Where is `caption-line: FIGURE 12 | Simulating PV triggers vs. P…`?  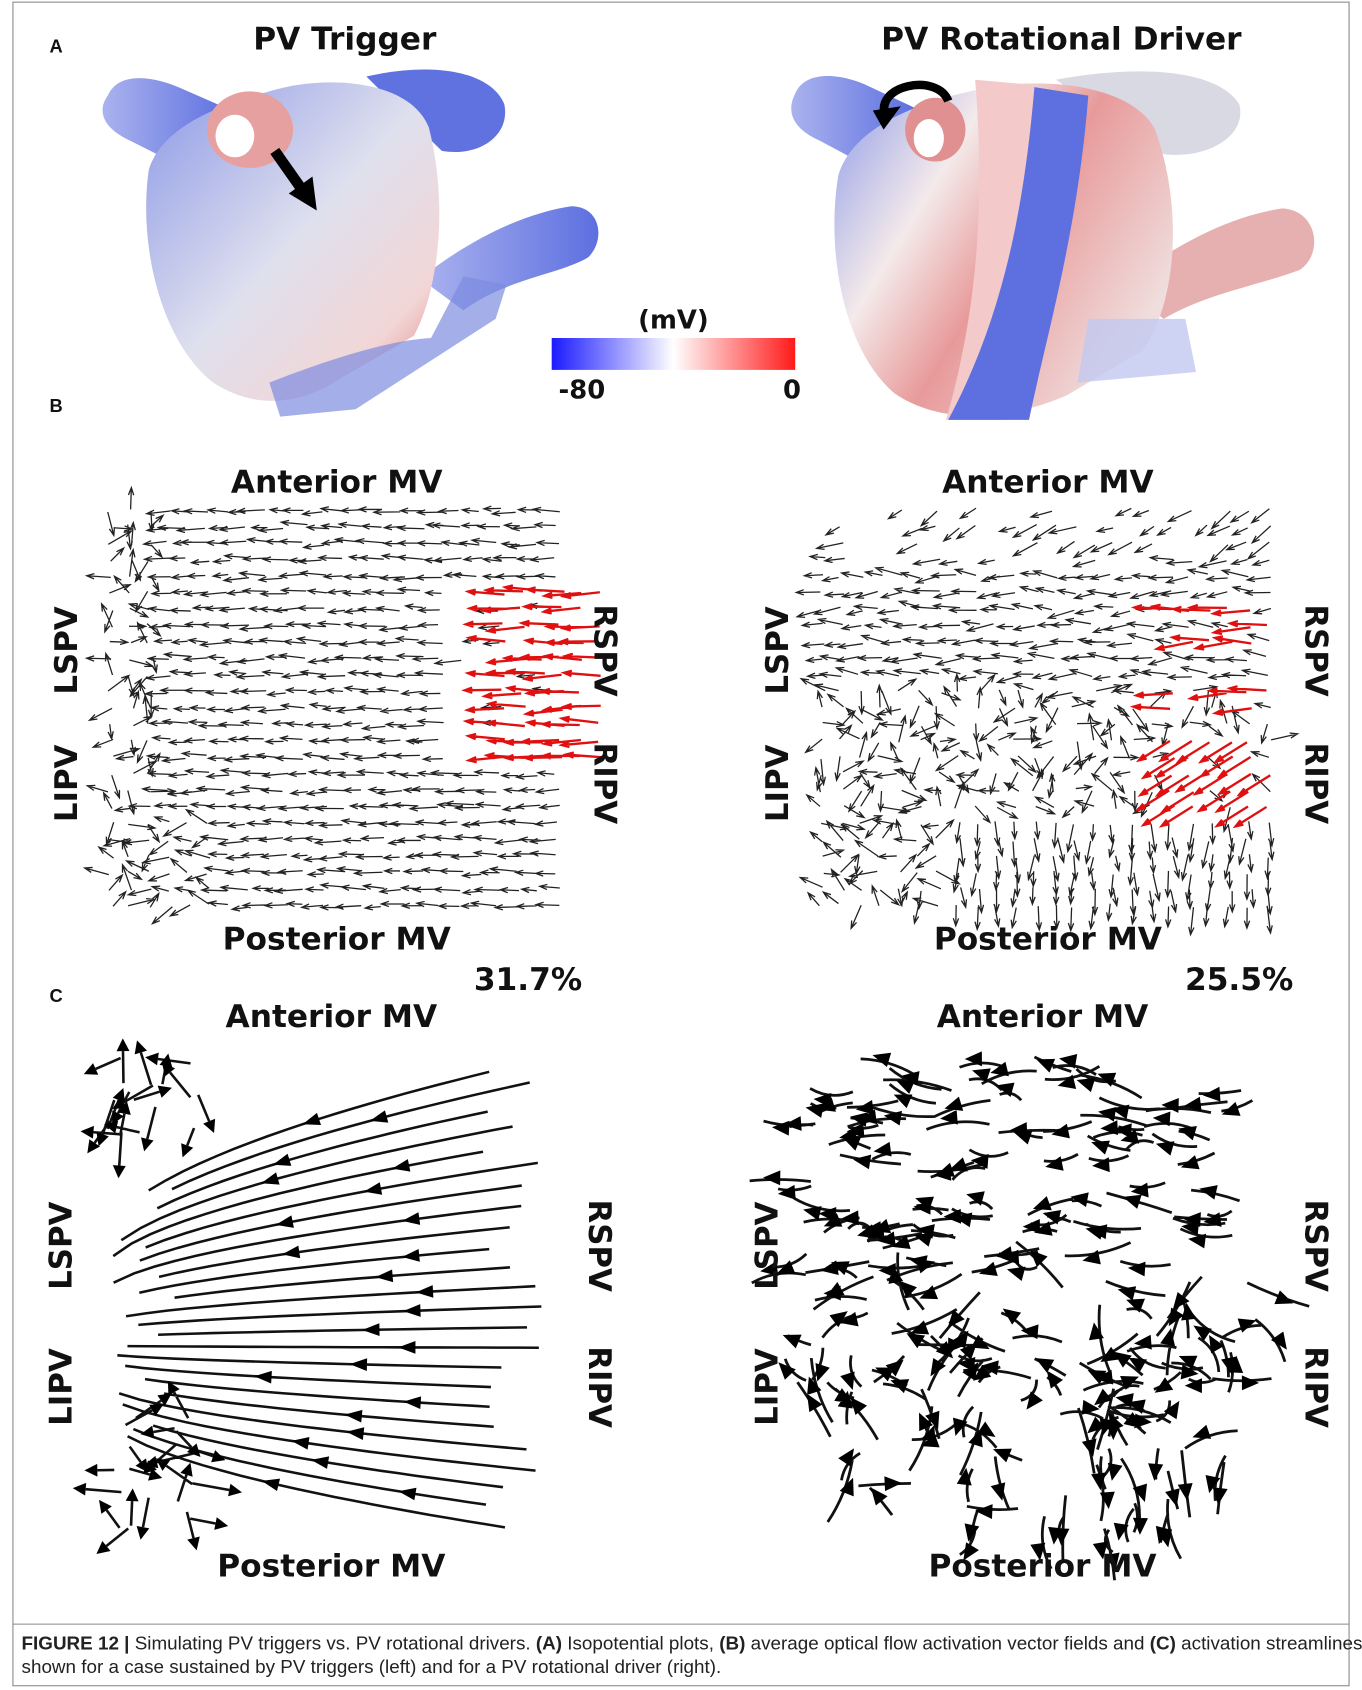
caption-line: FIGURE 12 | Simulating PV triggers vs. P… is located at coordinates (692, 1643).